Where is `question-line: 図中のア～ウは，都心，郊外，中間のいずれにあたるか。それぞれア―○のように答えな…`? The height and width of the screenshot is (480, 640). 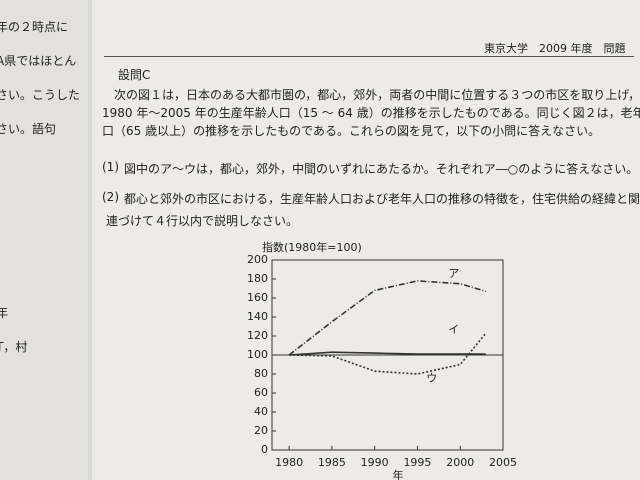 question-line: 図中のア～ウは，都心，郊外，中間のいずれにあたるか。それぞれア―○のように答えな… is located at coordinates (381, 169).